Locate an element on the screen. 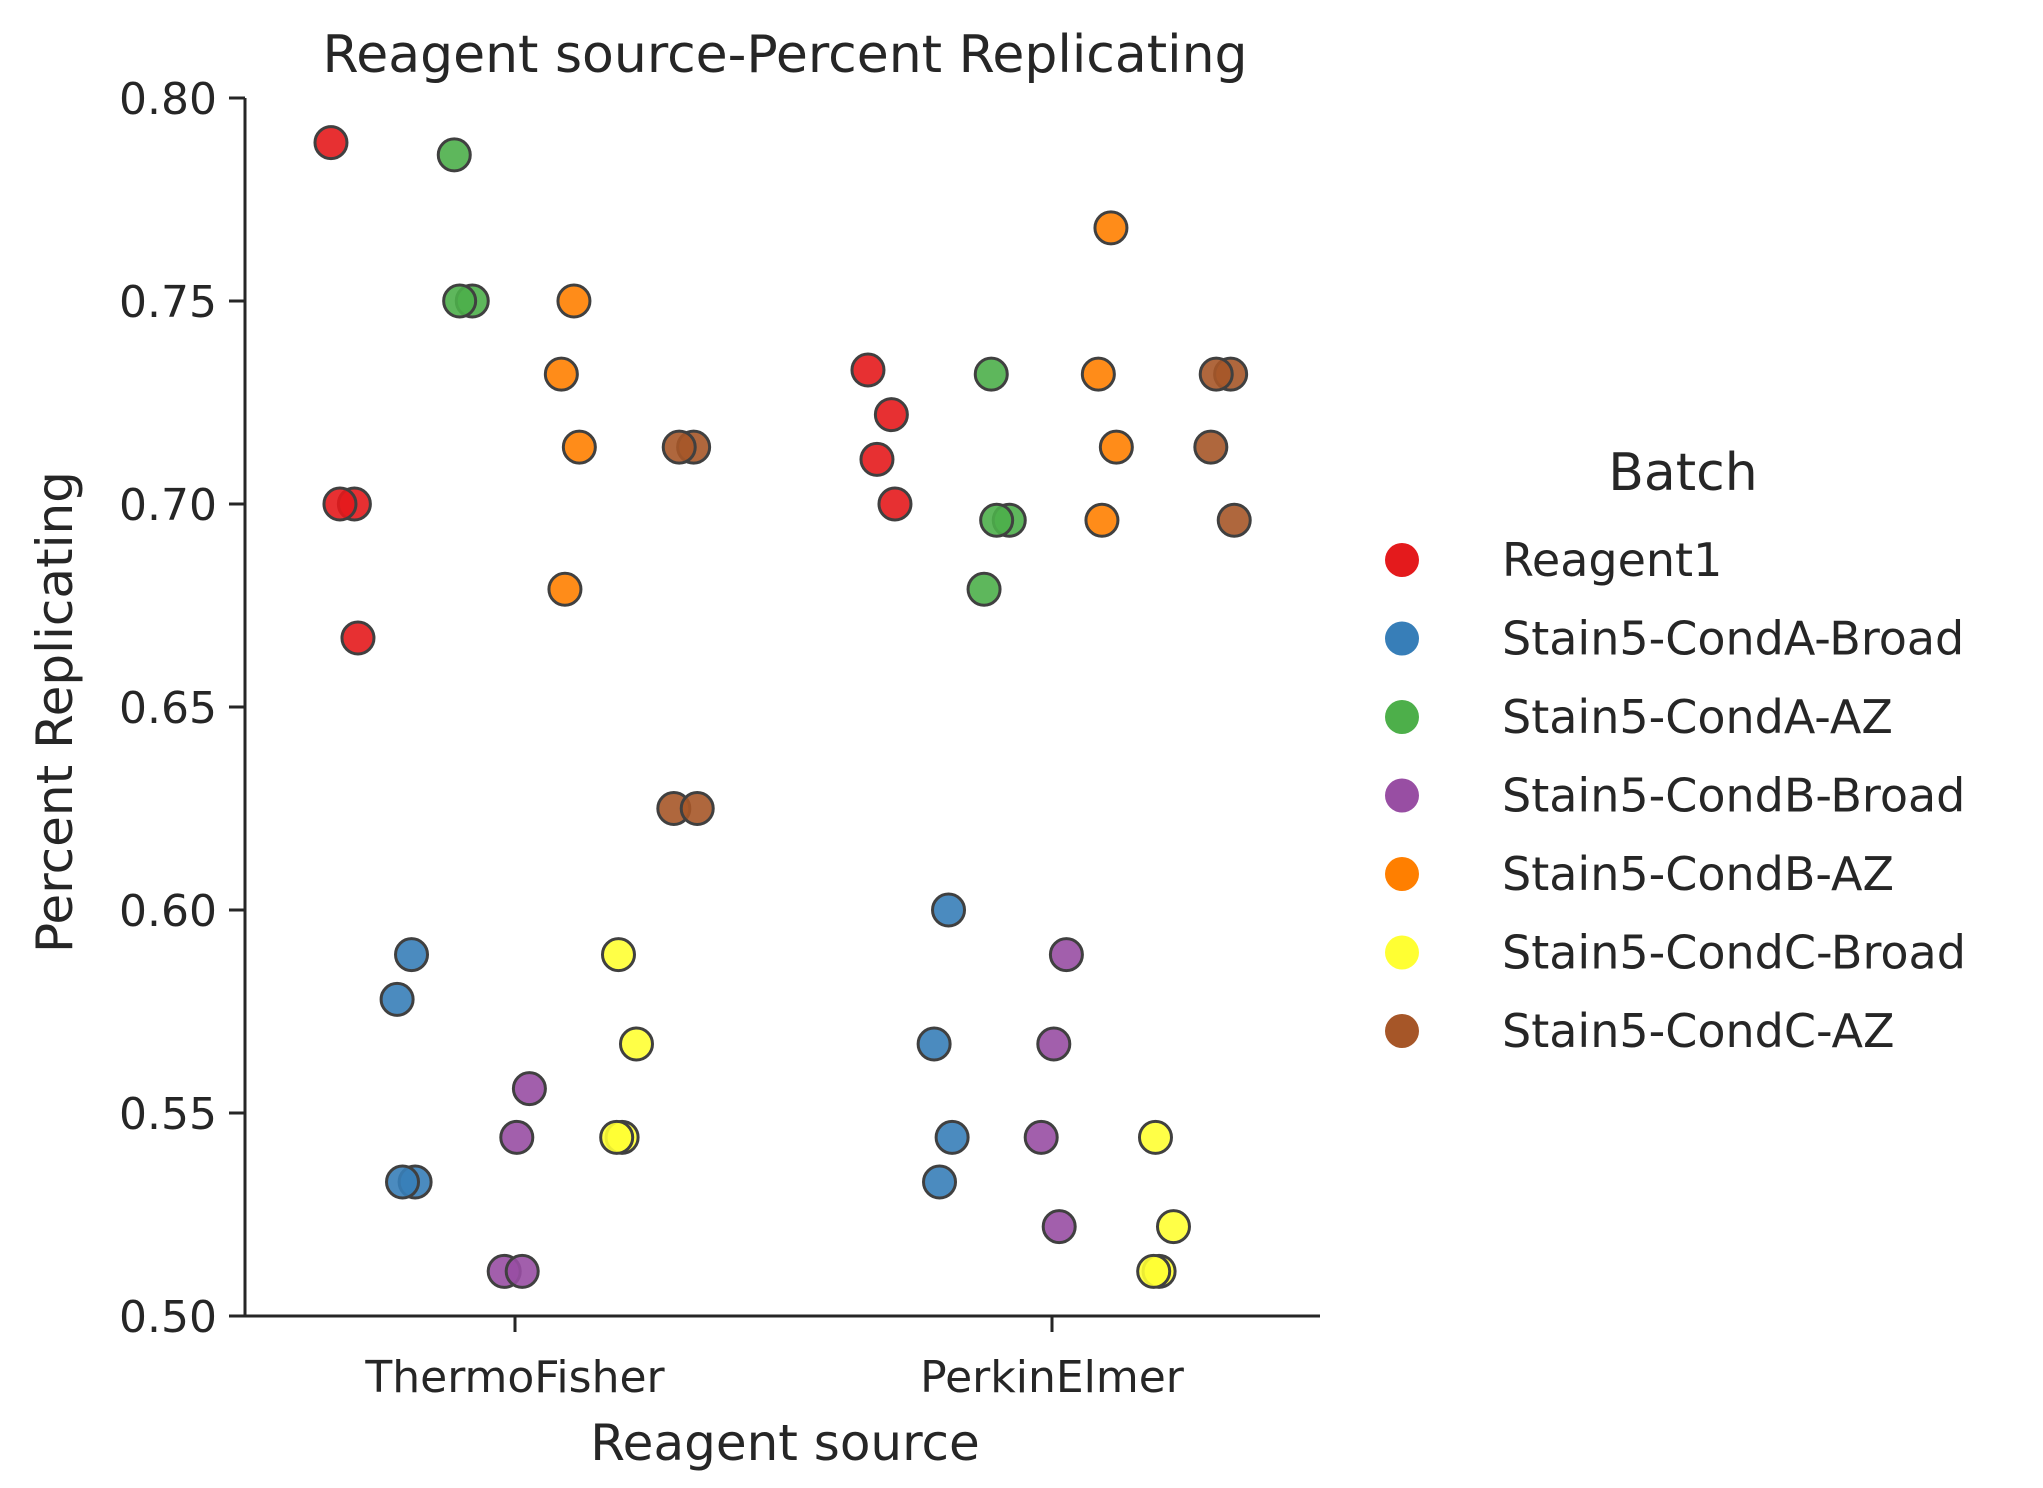 Image resolution: width=2043 pixels, height=1488 pixels. legend-label: Reagent1 is located at coordinates (1612, 560).